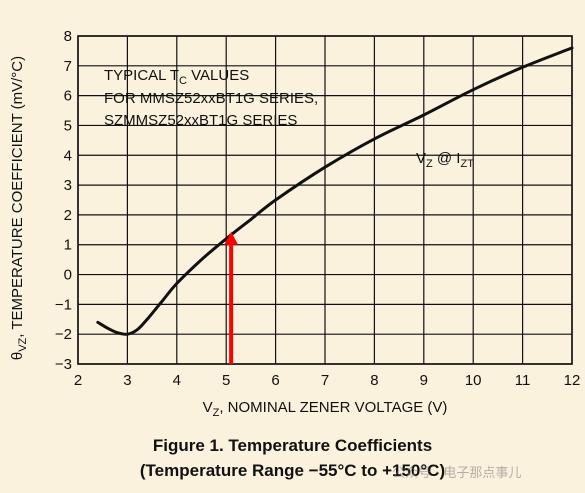 Image resolution: width=585 pixels, height=493 pixels. What do you see at coordinates (19, 208) in the screenshot?
I see `y-axis-title: θVZ, TEMPERATURE COEFFICIENT (mV/°C)` at bounding box center [19, 208].